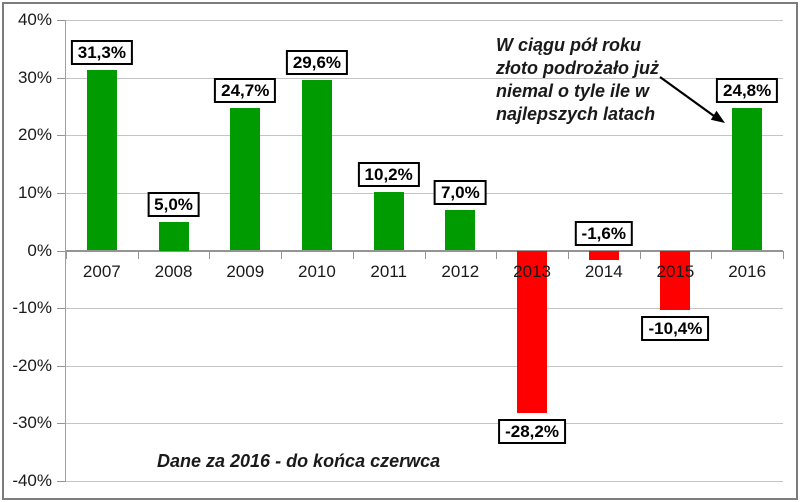 This screenshot has width=800, height=502. I want to click on y-axis-tick-label: 40%, so click(34, 19).